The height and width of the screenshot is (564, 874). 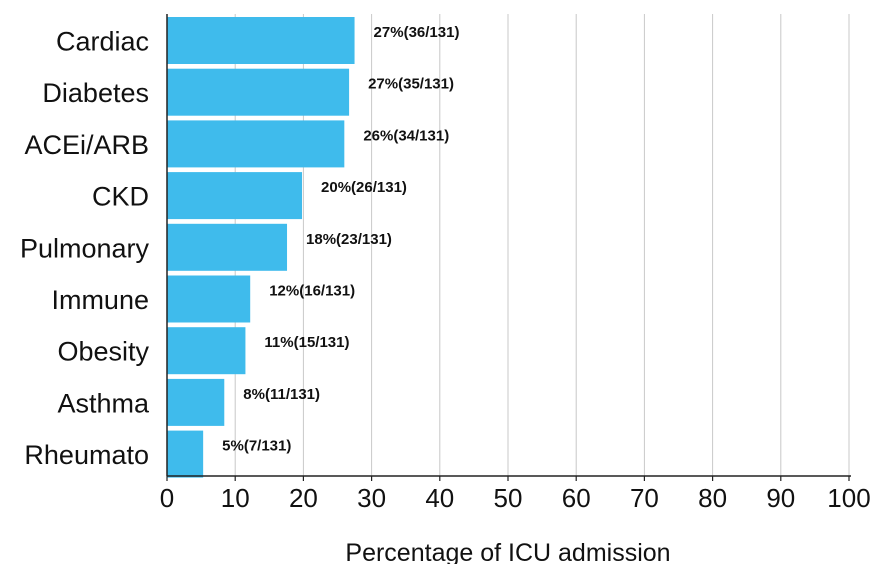 I want to click on bar-immune, so click(x=209, y=299).